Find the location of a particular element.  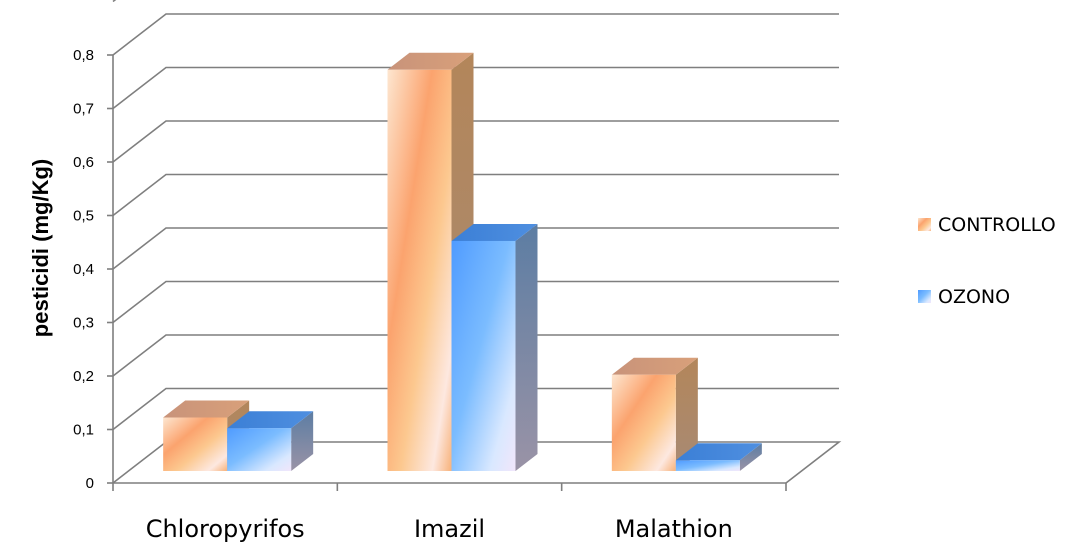

y-tick-label: 0,4 is located at coordinates (83, 269).